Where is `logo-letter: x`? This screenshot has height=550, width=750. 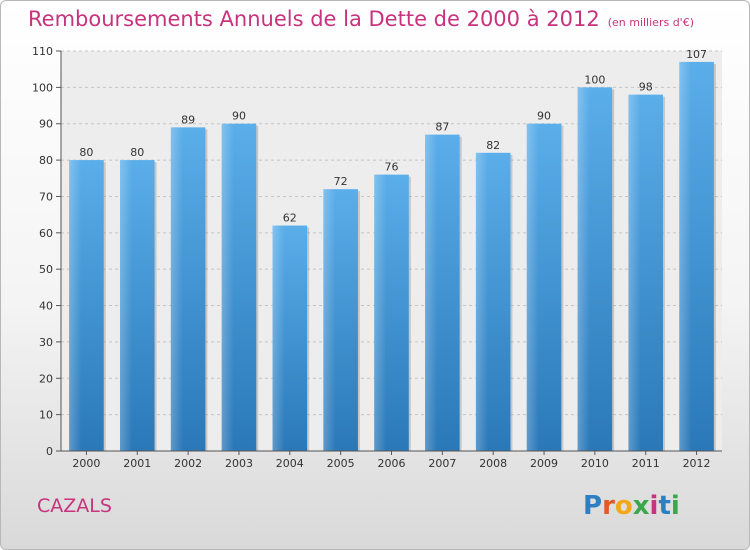
logo-letter: x is located at coordinates (641, 506).